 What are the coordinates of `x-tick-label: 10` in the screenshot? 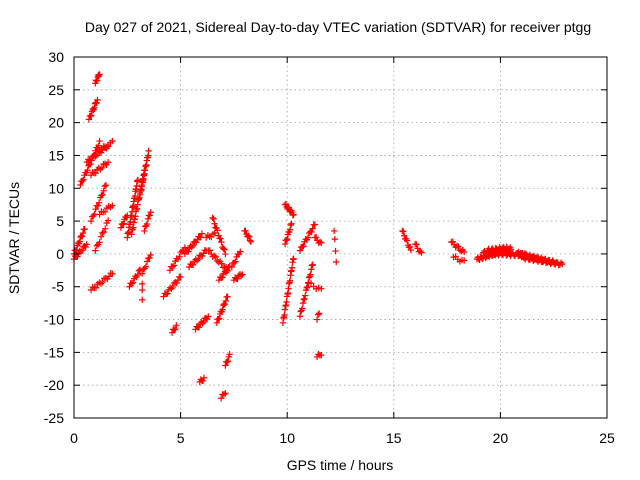 It's located at (287, 438).